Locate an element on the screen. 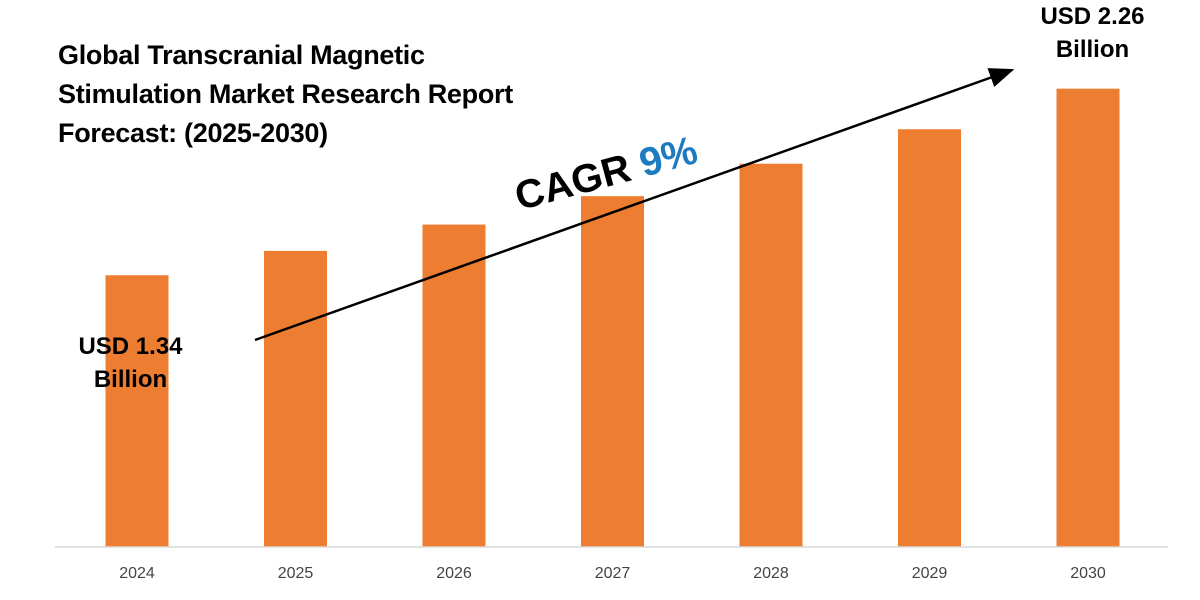 Image resolution: width=1200 pixels, height=600 pixels. start-value-line-2: Billion is located at coordinates (130, 379).